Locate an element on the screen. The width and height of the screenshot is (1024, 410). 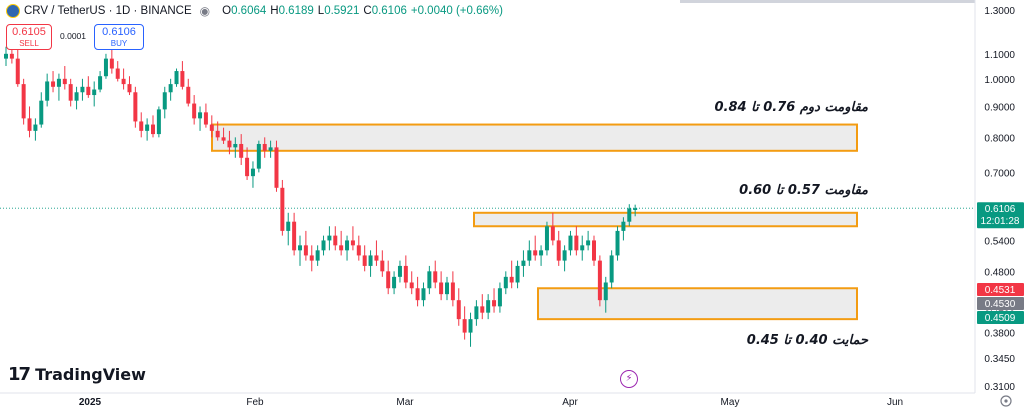
price-tag-value: 0.6106 is located at coordinates (1000, 209).